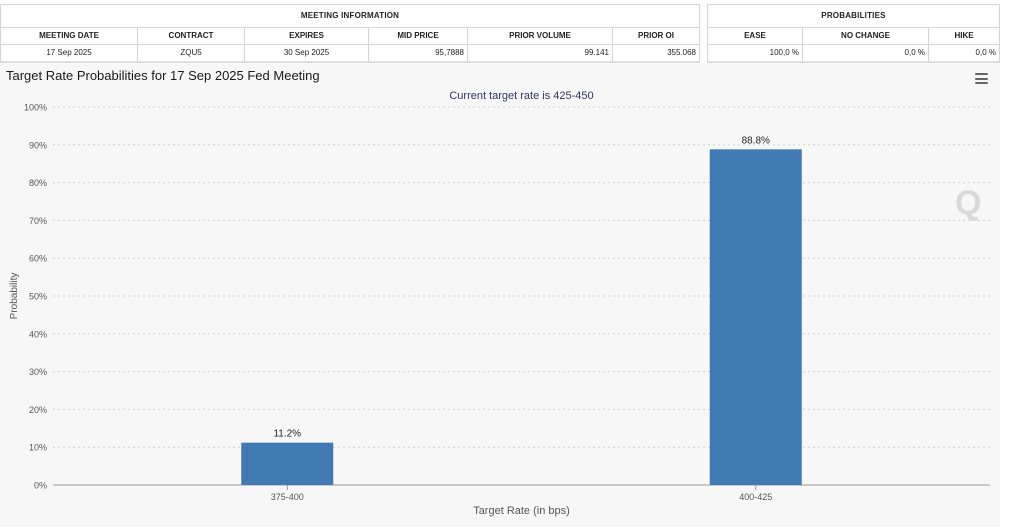 This screenshot has width=1024, height=527. What do you see at coordinates (14, 296) in the screenshot?
I see `y-axis-title: Probability` at bounding box center [14, 296].